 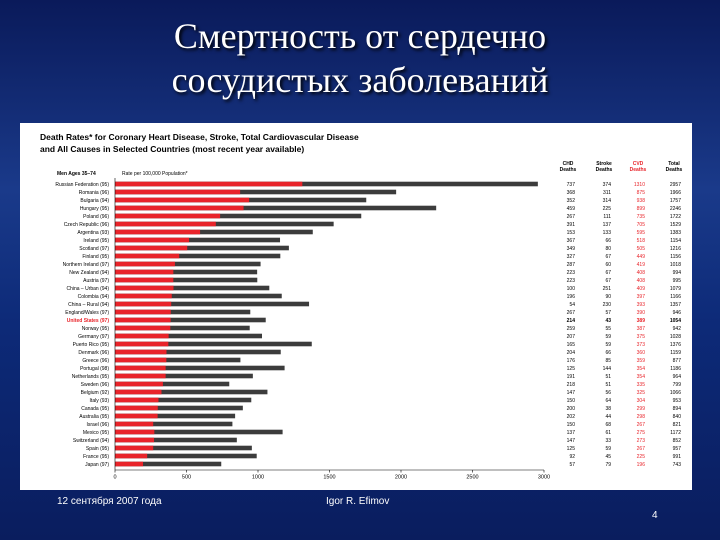 What do you see at coordinates (93, 337) in the screenshot?
I see `country-label: Germany (97)` at bounding box center [93, 337].